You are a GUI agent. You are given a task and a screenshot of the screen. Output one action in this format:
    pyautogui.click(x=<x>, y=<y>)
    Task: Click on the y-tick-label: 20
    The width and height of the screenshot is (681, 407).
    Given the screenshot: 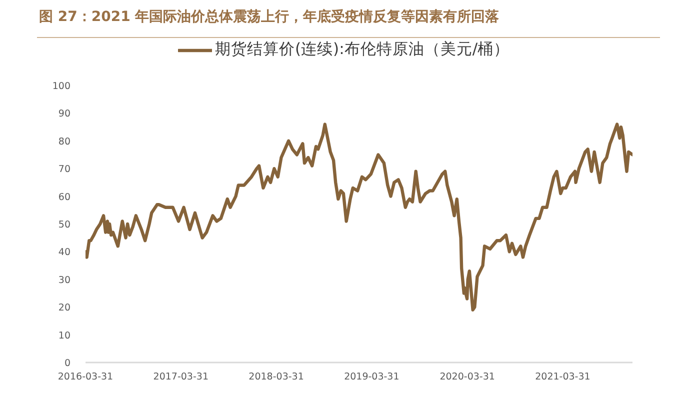 What is the action you would take?
    pyautogui.click(x=64, y=308)
    